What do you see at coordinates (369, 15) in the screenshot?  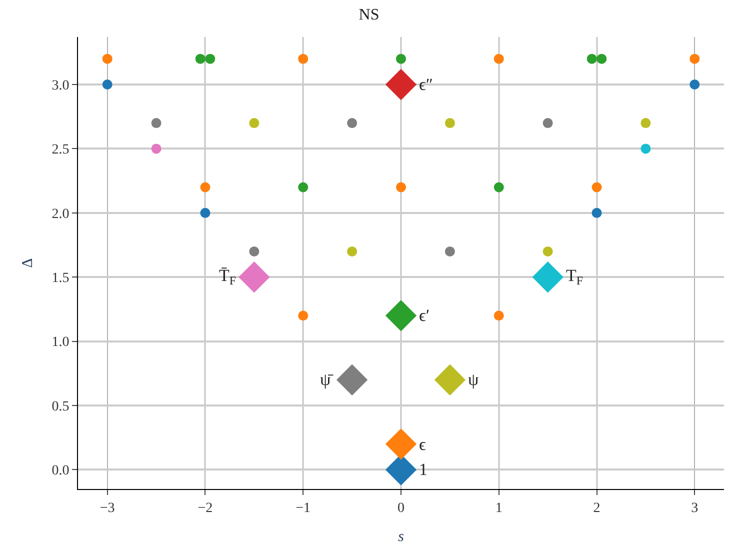 I see `chart-title: NS` at bounding box center [369, 15].